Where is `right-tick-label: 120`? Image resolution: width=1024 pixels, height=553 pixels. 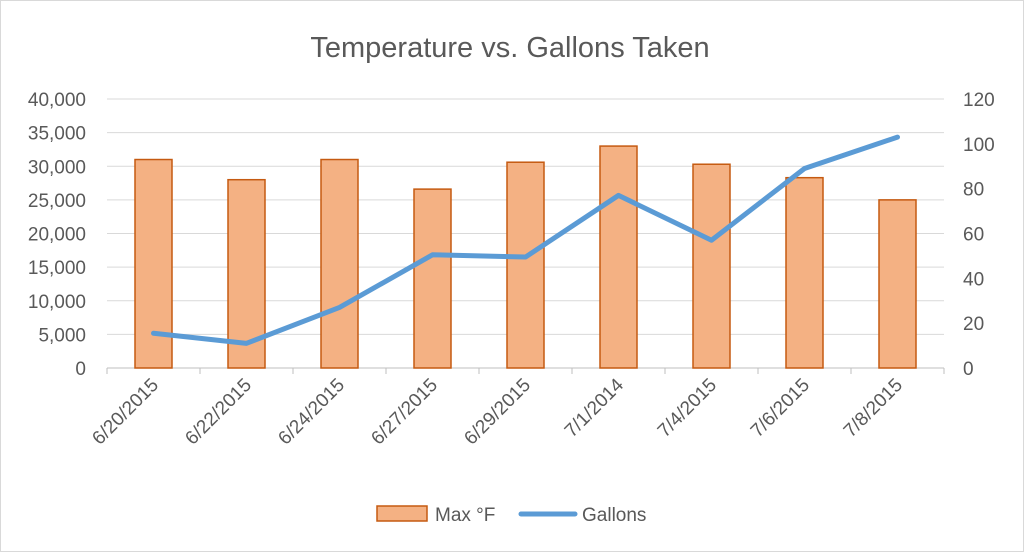 right-tick-label: 120 is located at coordinates (979, 100).